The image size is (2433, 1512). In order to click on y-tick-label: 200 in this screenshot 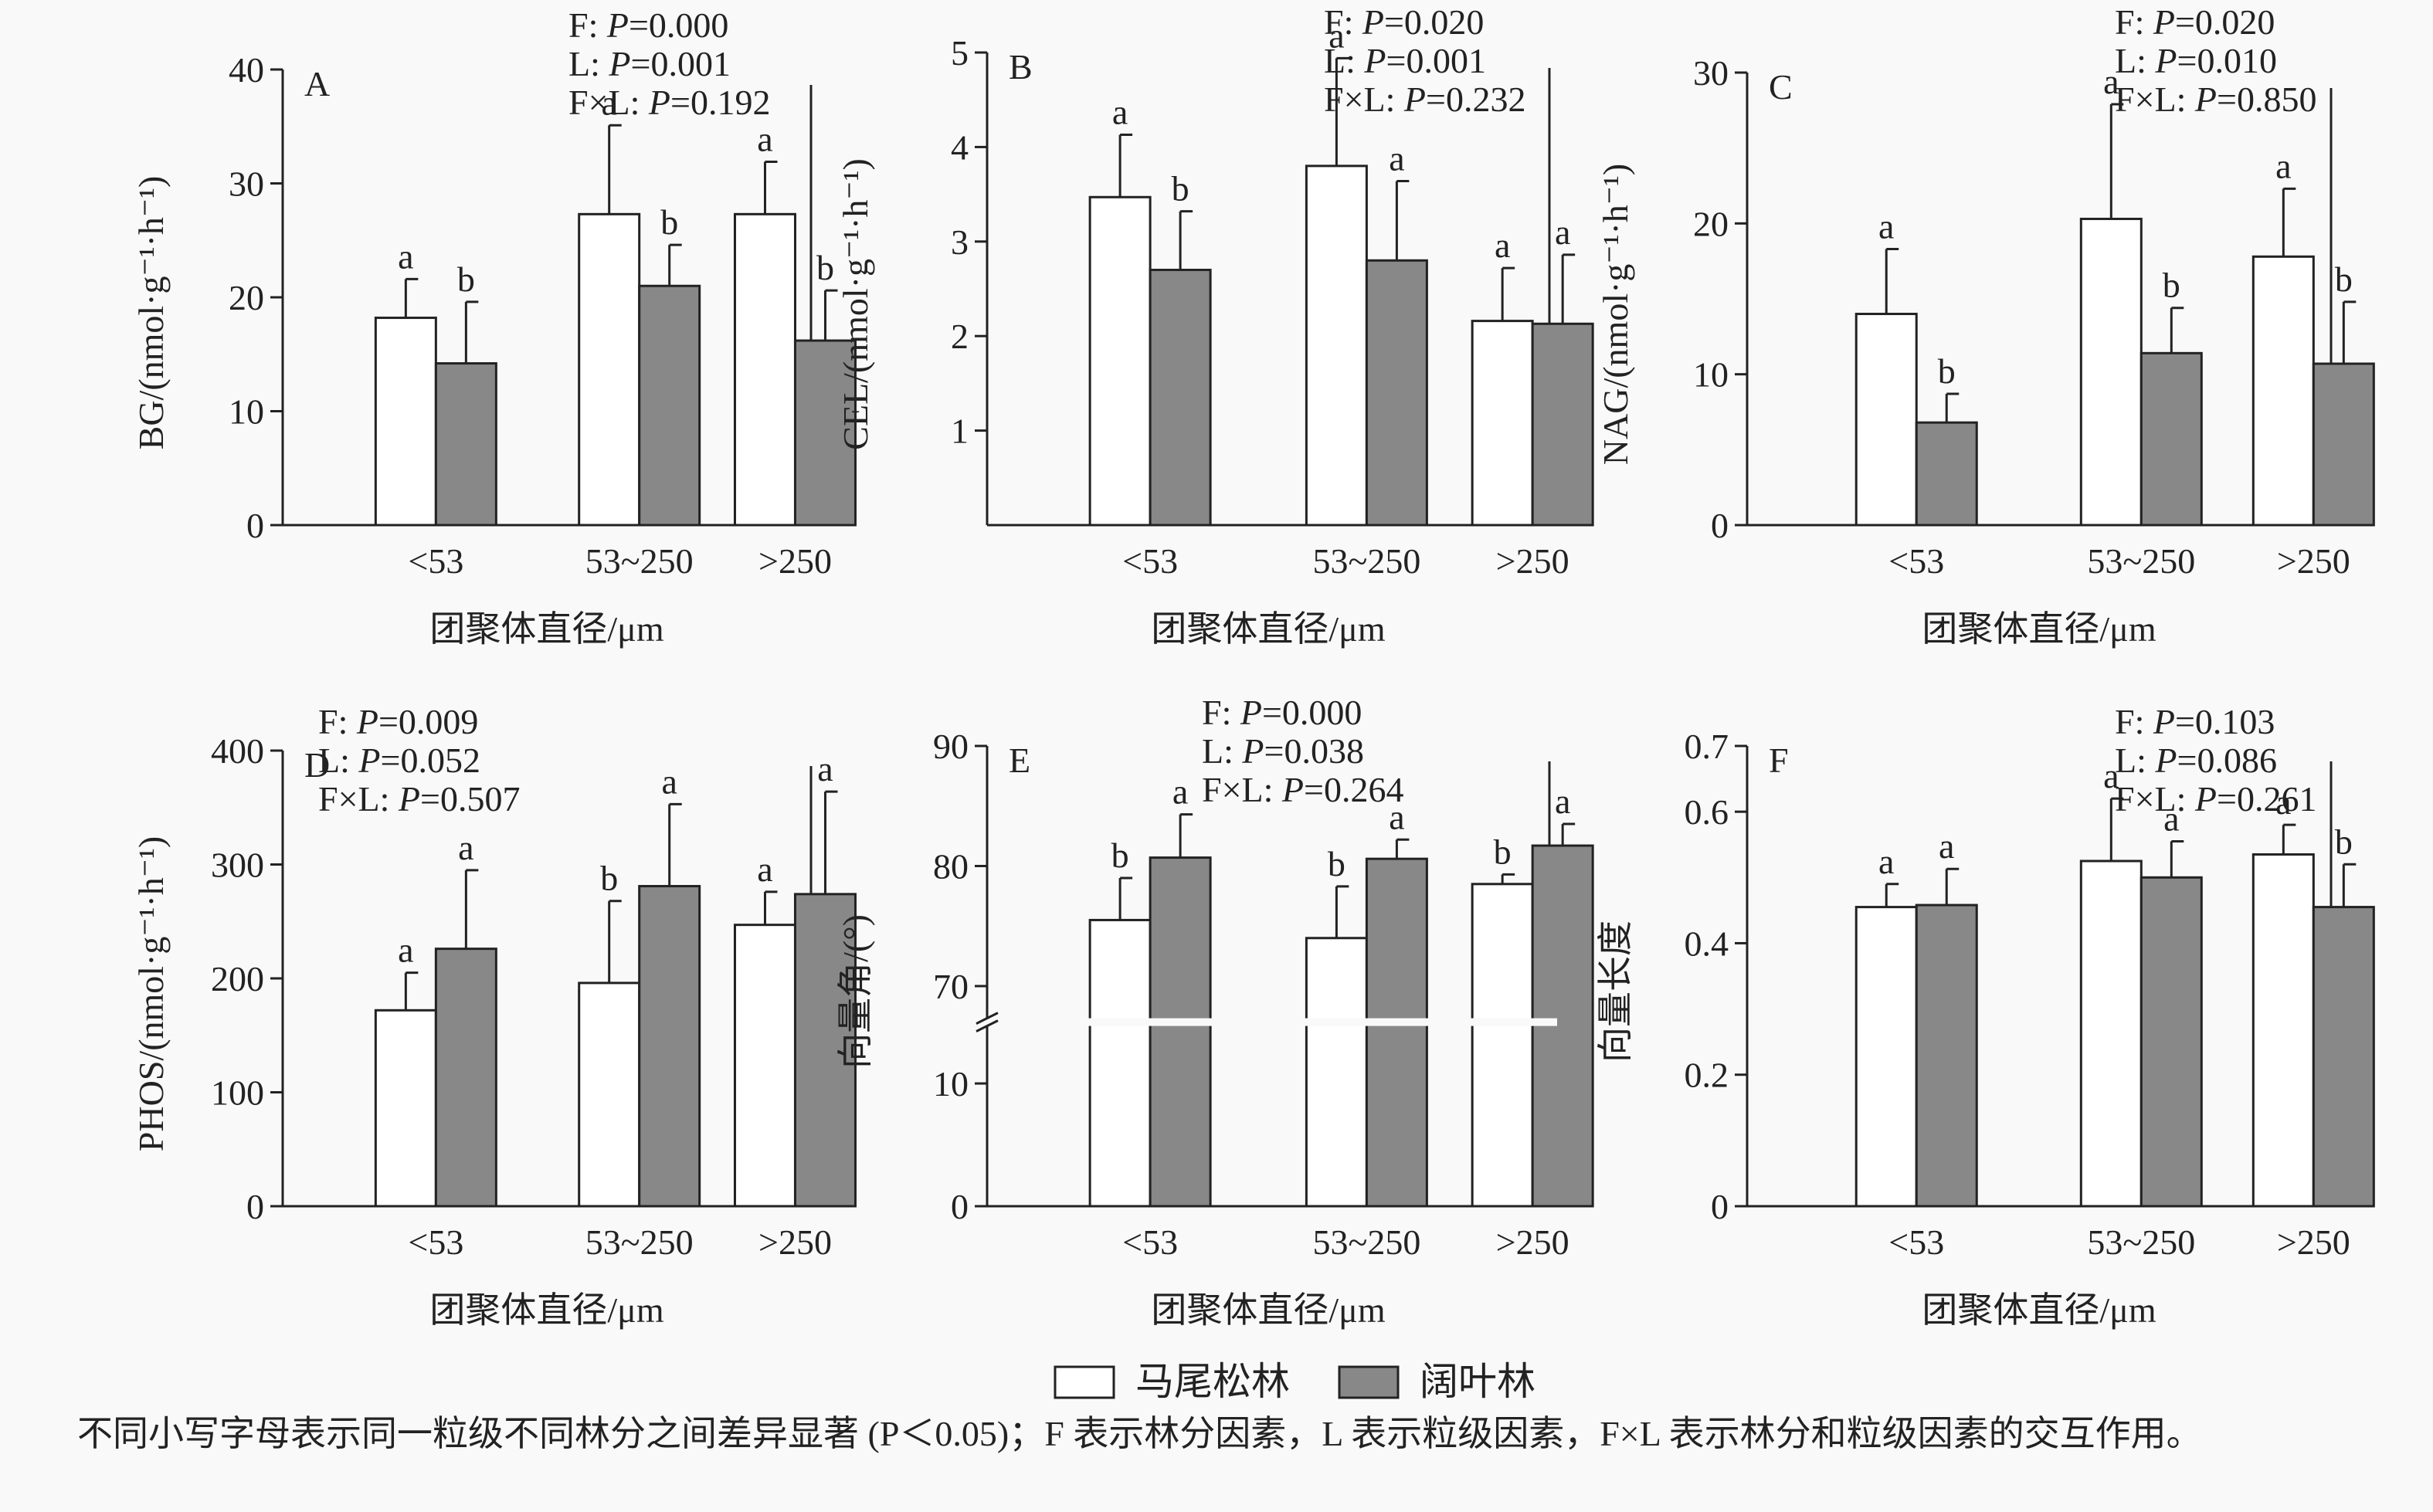, I will do `click(237, 978)`.